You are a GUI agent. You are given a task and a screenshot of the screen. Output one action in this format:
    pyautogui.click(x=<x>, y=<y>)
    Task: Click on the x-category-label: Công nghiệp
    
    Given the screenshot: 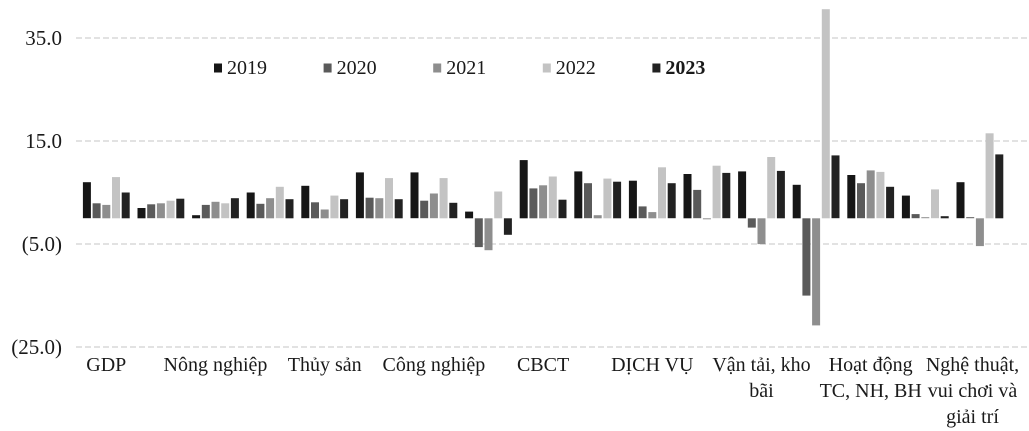 What is the action you would take?
    pyautogui.click(x=434, y=365)
    